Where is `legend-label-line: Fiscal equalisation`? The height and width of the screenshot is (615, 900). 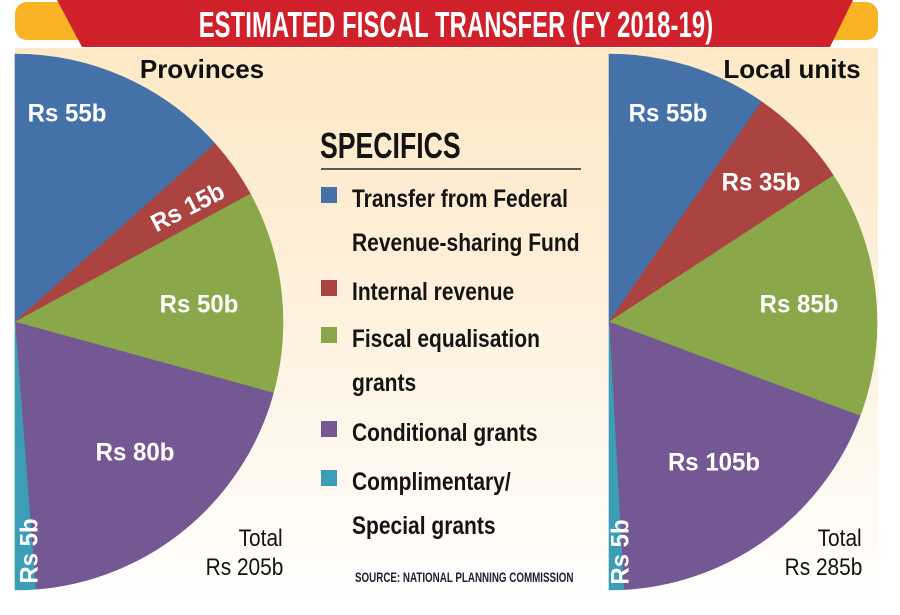
legend-label-line: Fiscal equalisation is located at coordinates (446, 339).